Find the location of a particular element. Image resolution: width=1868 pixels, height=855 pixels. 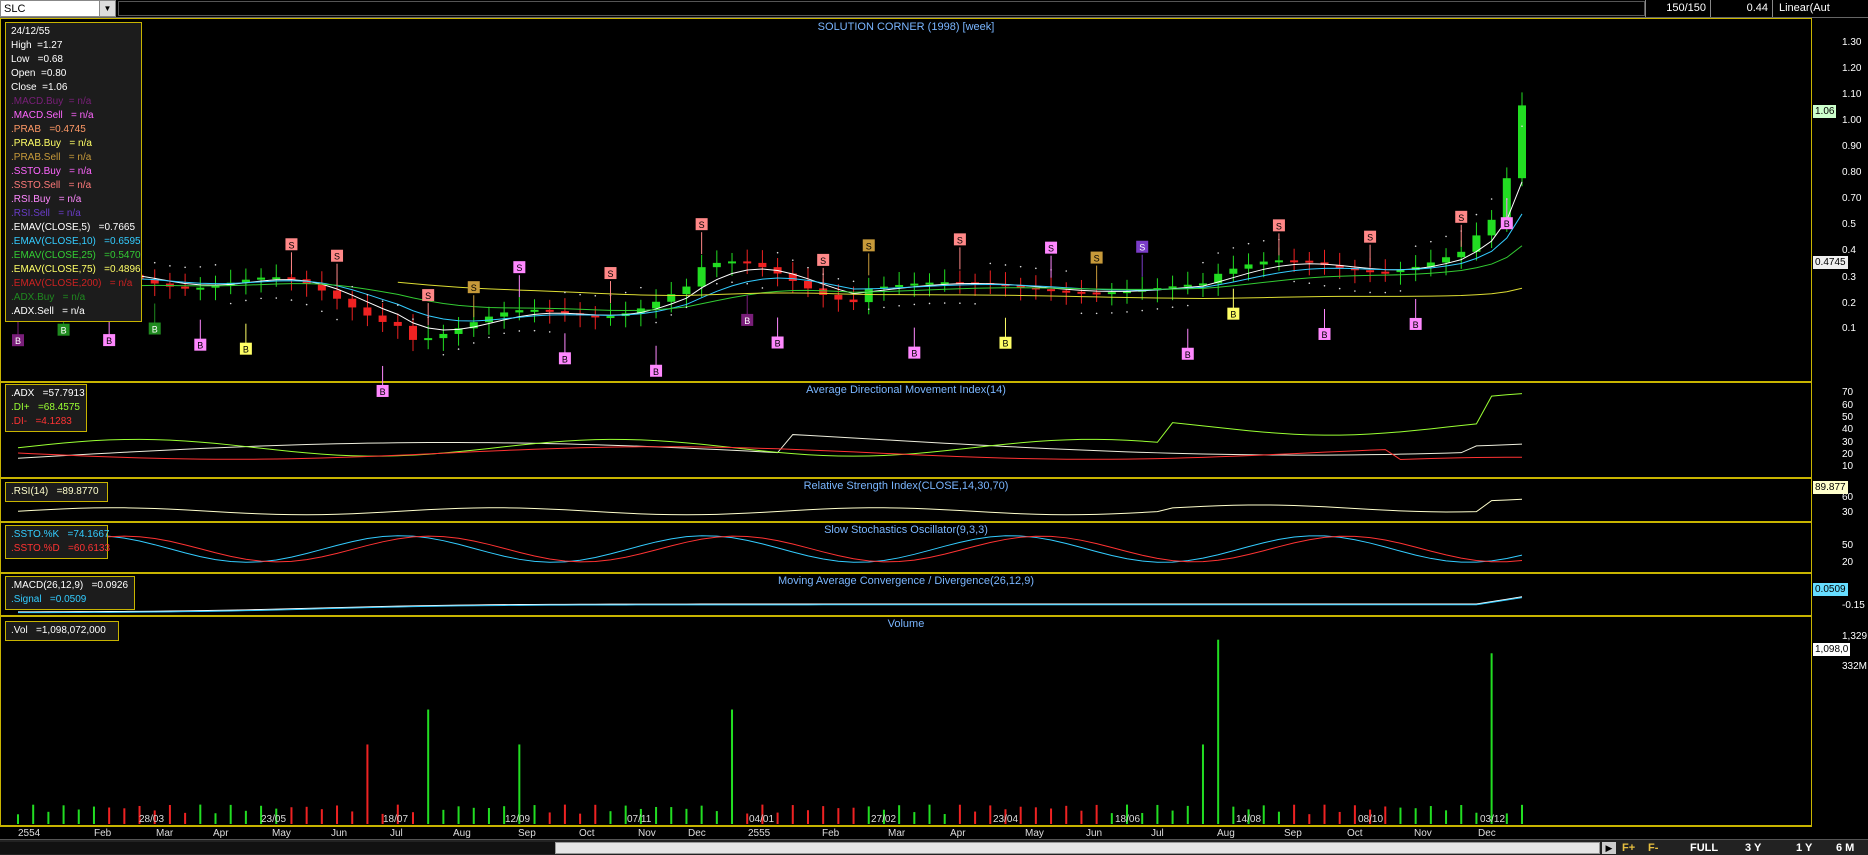

scale-mode: Linear(Aut is located at coordinates (1820, 8).